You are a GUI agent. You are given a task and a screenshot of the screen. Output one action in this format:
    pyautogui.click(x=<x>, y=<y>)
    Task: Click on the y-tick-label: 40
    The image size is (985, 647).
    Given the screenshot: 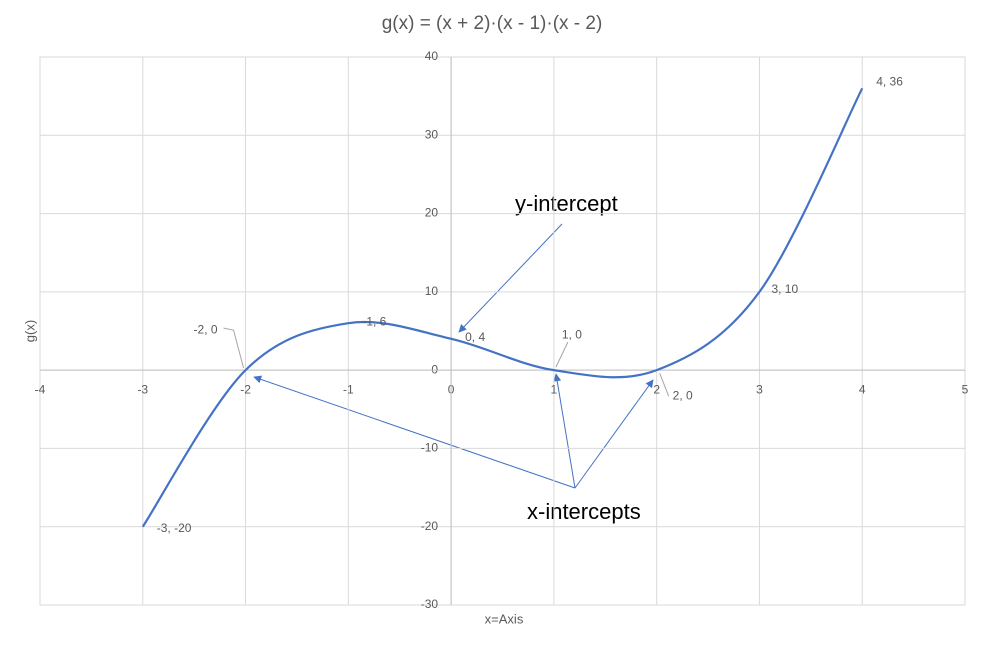 What is the action you would take?
    pyautogui.click(x=432, y=56)
    